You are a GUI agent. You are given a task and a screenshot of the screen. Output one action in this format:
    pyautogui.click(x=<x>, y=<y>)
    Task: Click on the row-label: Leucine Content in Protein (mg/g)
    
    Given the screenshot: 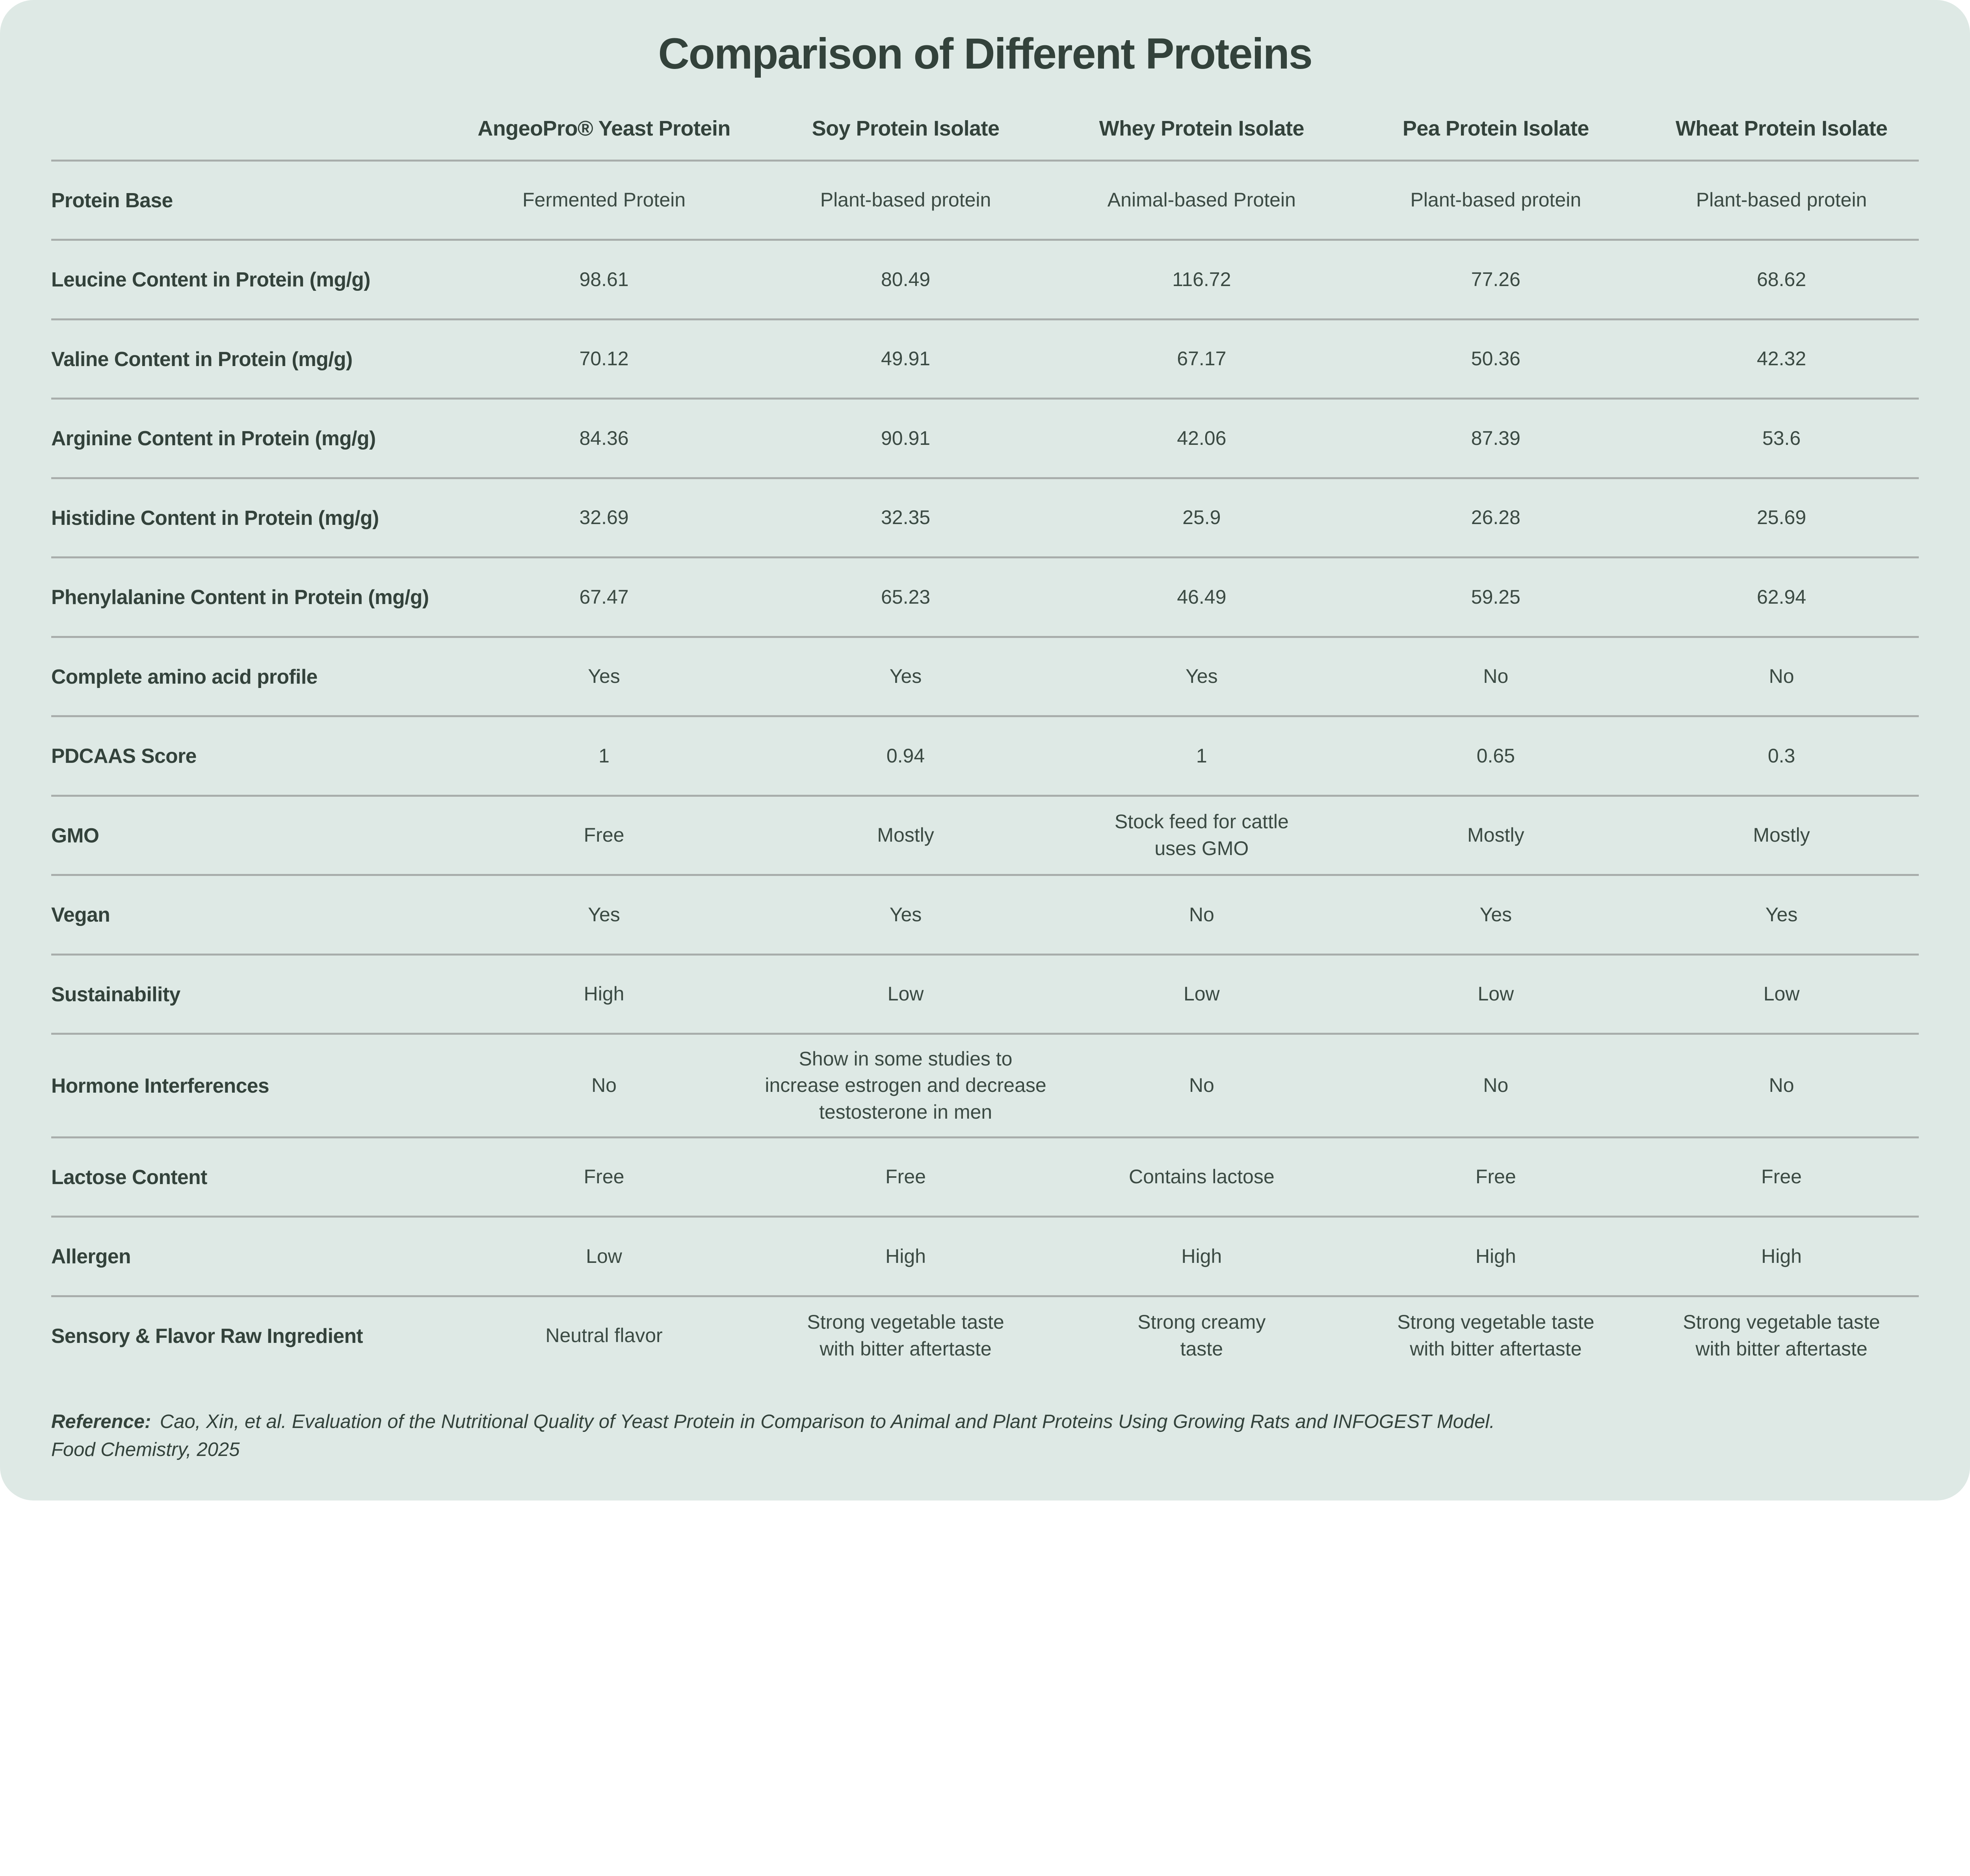 What is the action you would take?
    pyautogui.click(x=211, y=279)
    